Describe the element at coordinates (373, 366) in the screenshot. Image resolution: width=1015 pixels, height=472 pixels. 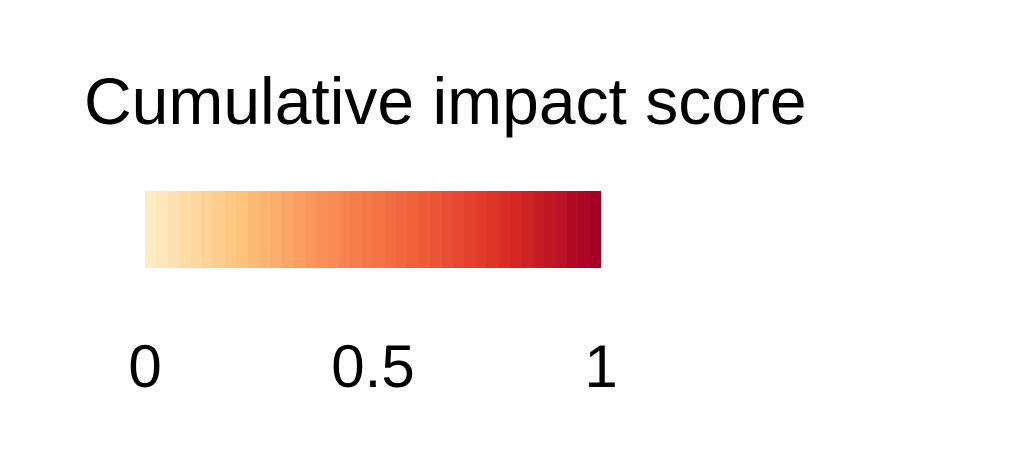
I see `tick-label: 0.5` at that location.